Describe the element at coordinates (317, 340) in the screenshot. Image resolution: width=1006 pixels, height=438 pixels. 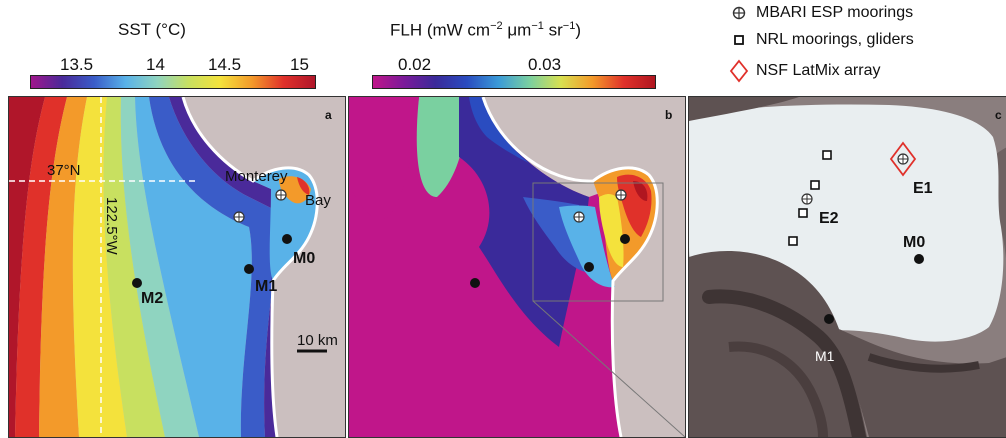
I see `scale-bar-label: 10 km` at that location.